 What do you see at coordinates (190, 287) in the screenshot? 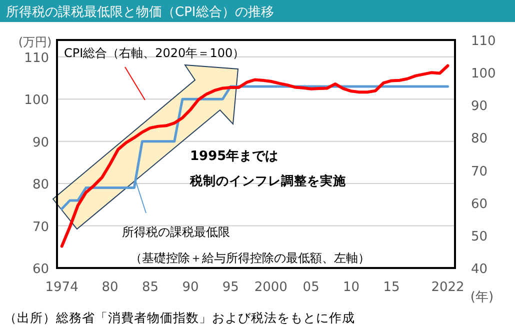
I see `x-tick-label: 90` at bounding box center [190, 287].